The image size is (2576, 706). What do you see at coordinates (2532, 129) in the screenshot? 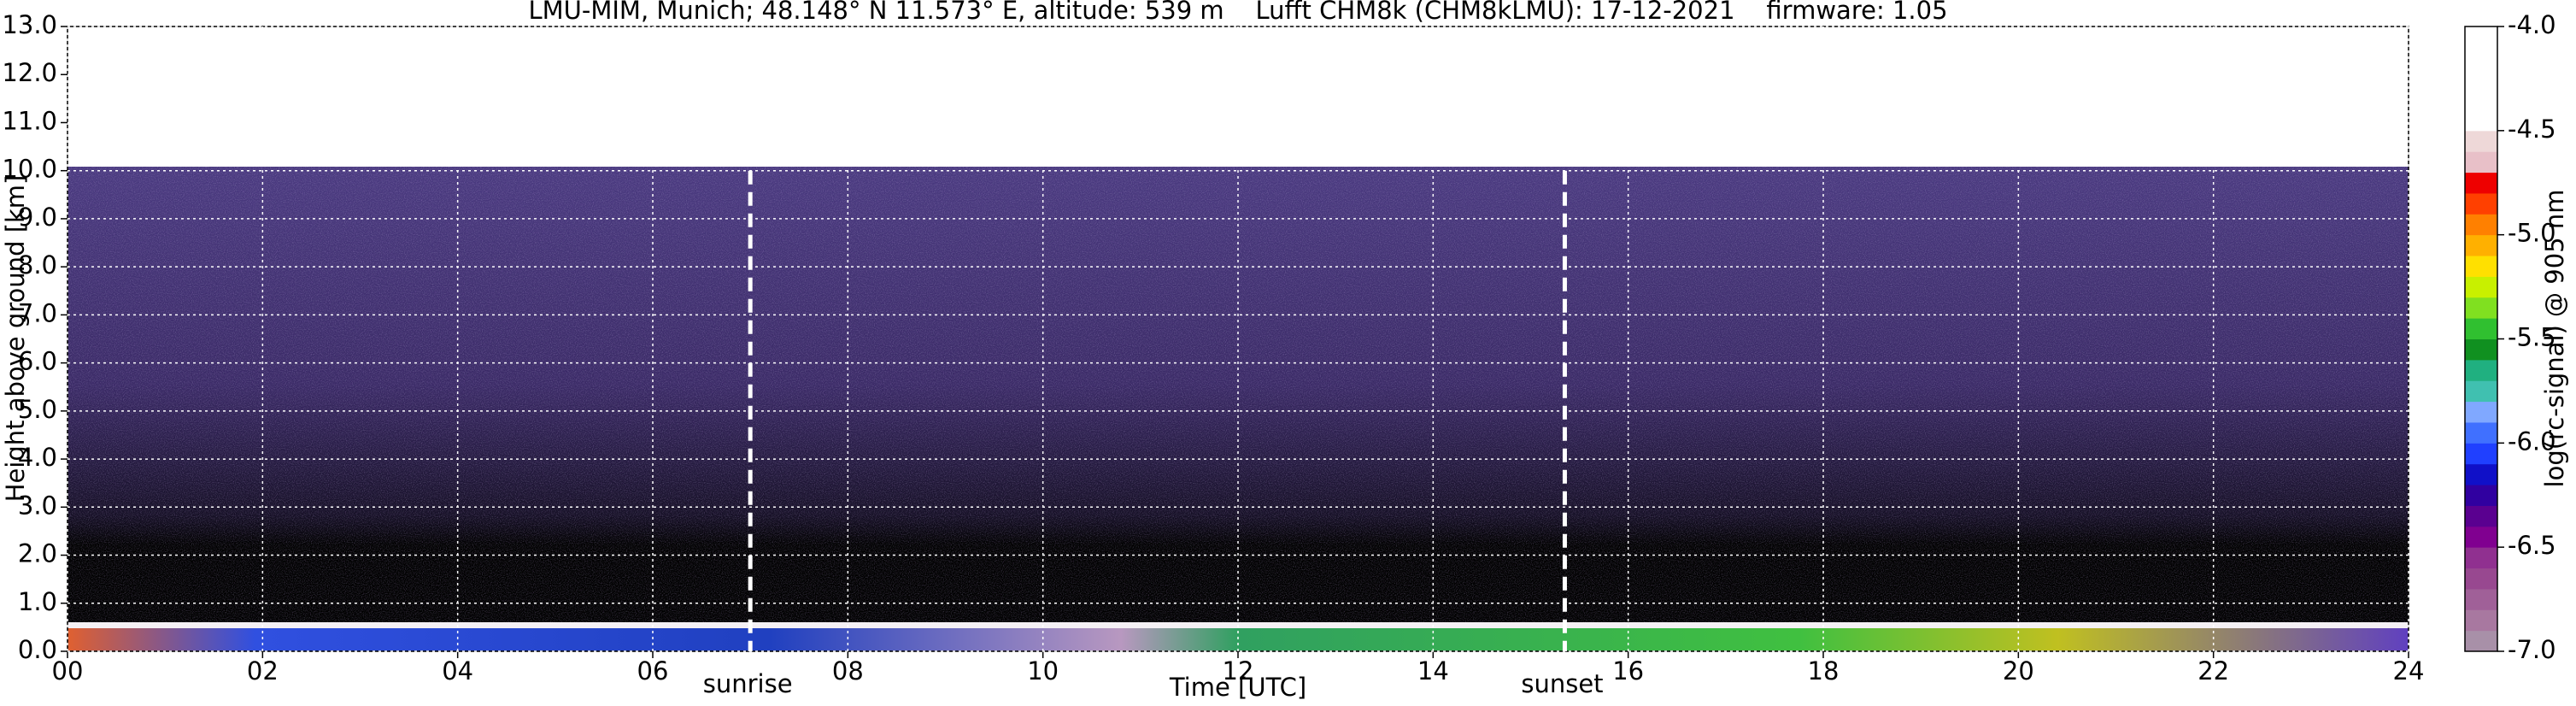
I see `colorbar-tick-label: -4.5` at bounding box center [2532, 129].